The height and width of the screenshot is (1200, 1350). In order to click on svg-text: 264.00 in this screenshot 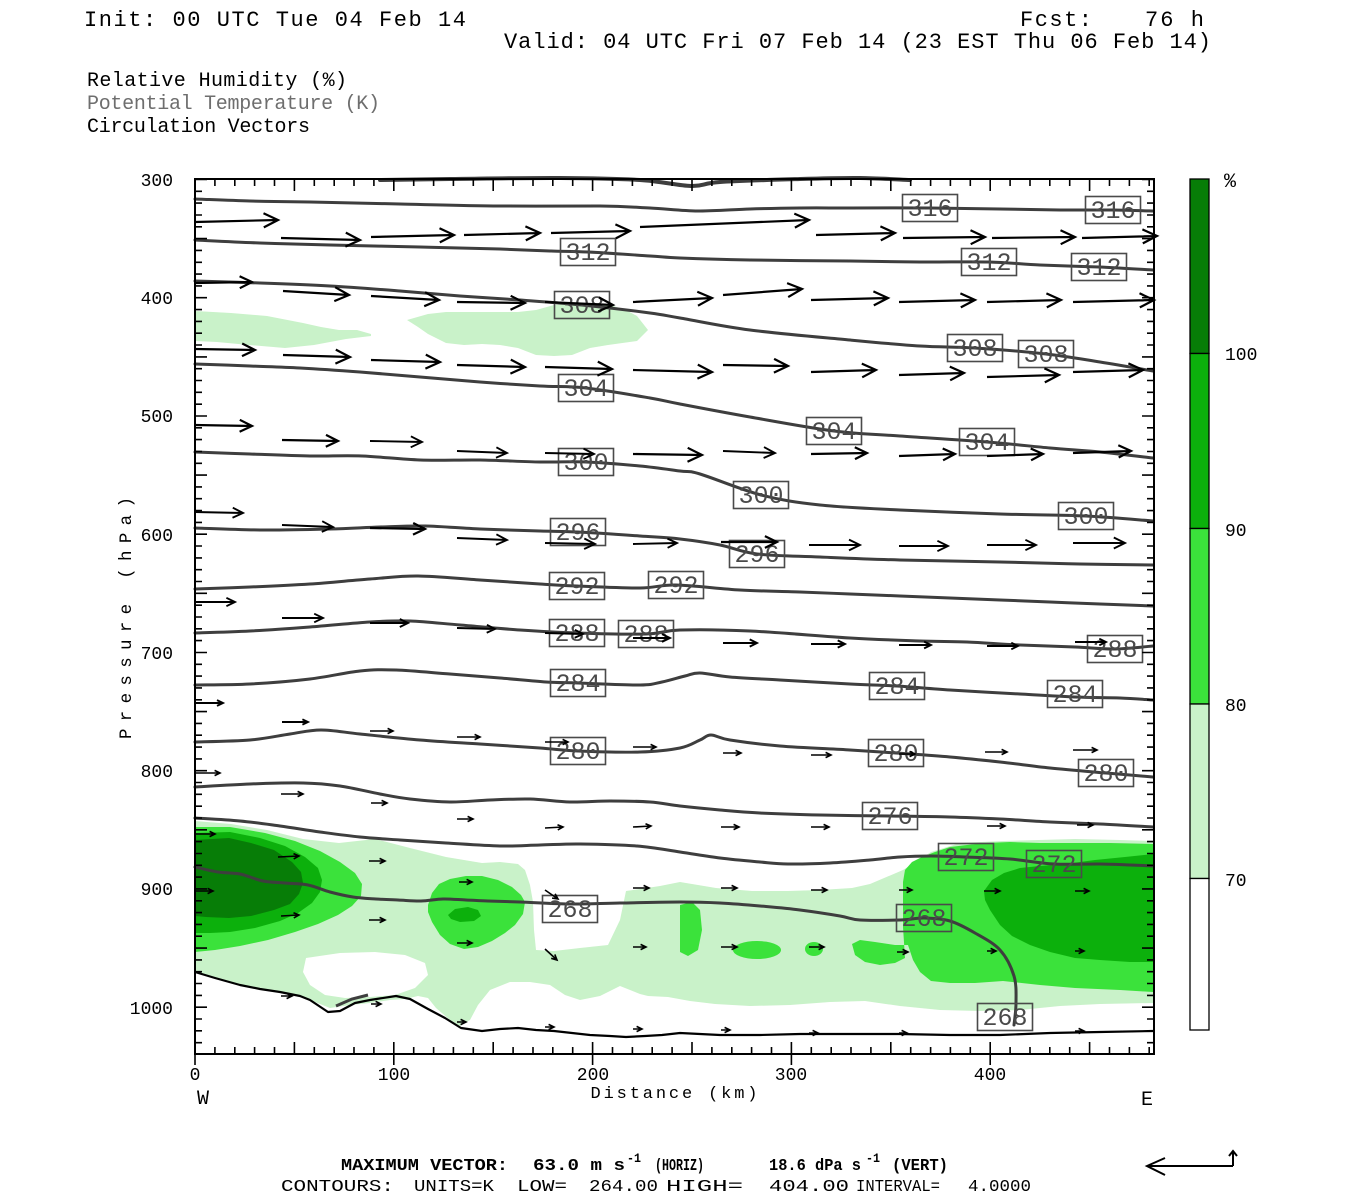, I will do `click(623, 1187)`.